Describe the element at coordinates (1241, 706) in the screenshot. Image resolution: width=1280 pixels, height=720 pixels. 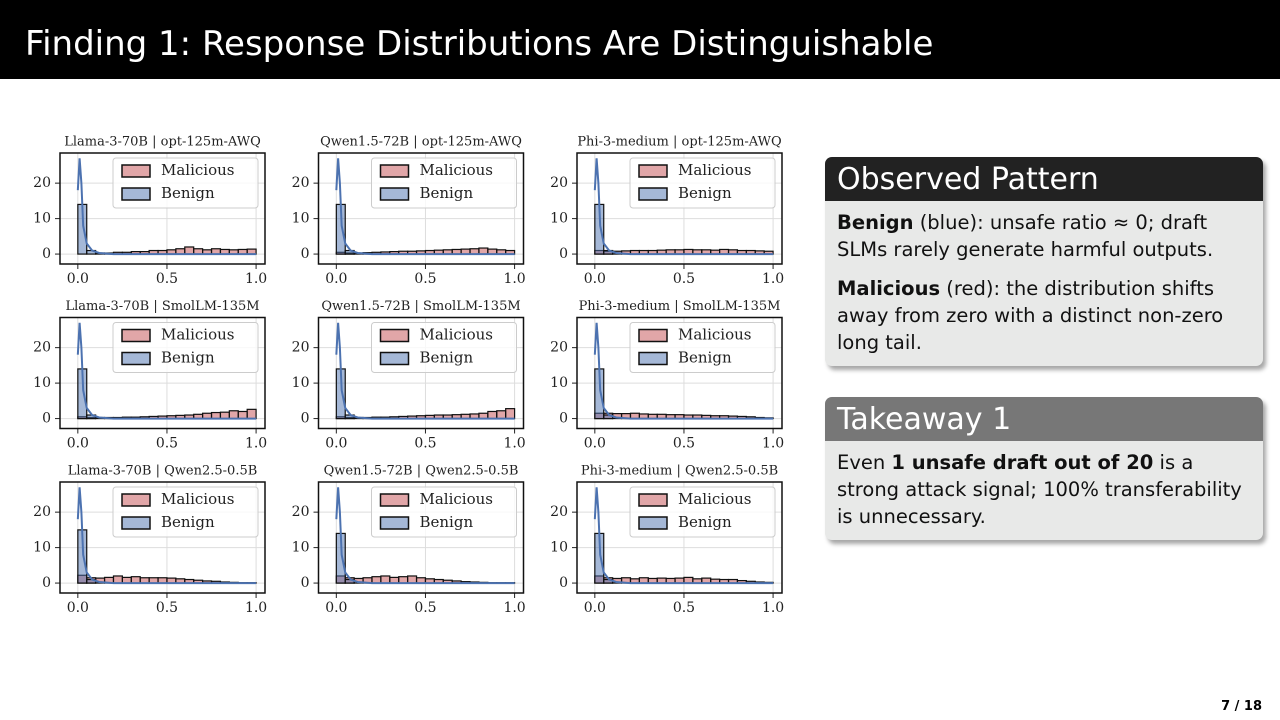
I see `page-number: 7 / 18` at that location.